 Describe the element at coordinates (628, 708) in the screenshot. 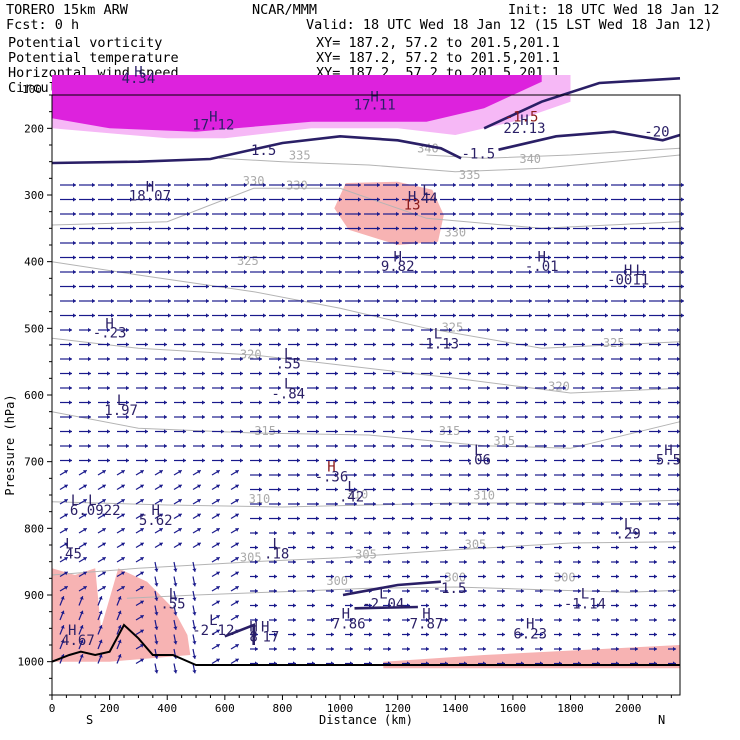

I see `x-tick-label: 2000` at that location.